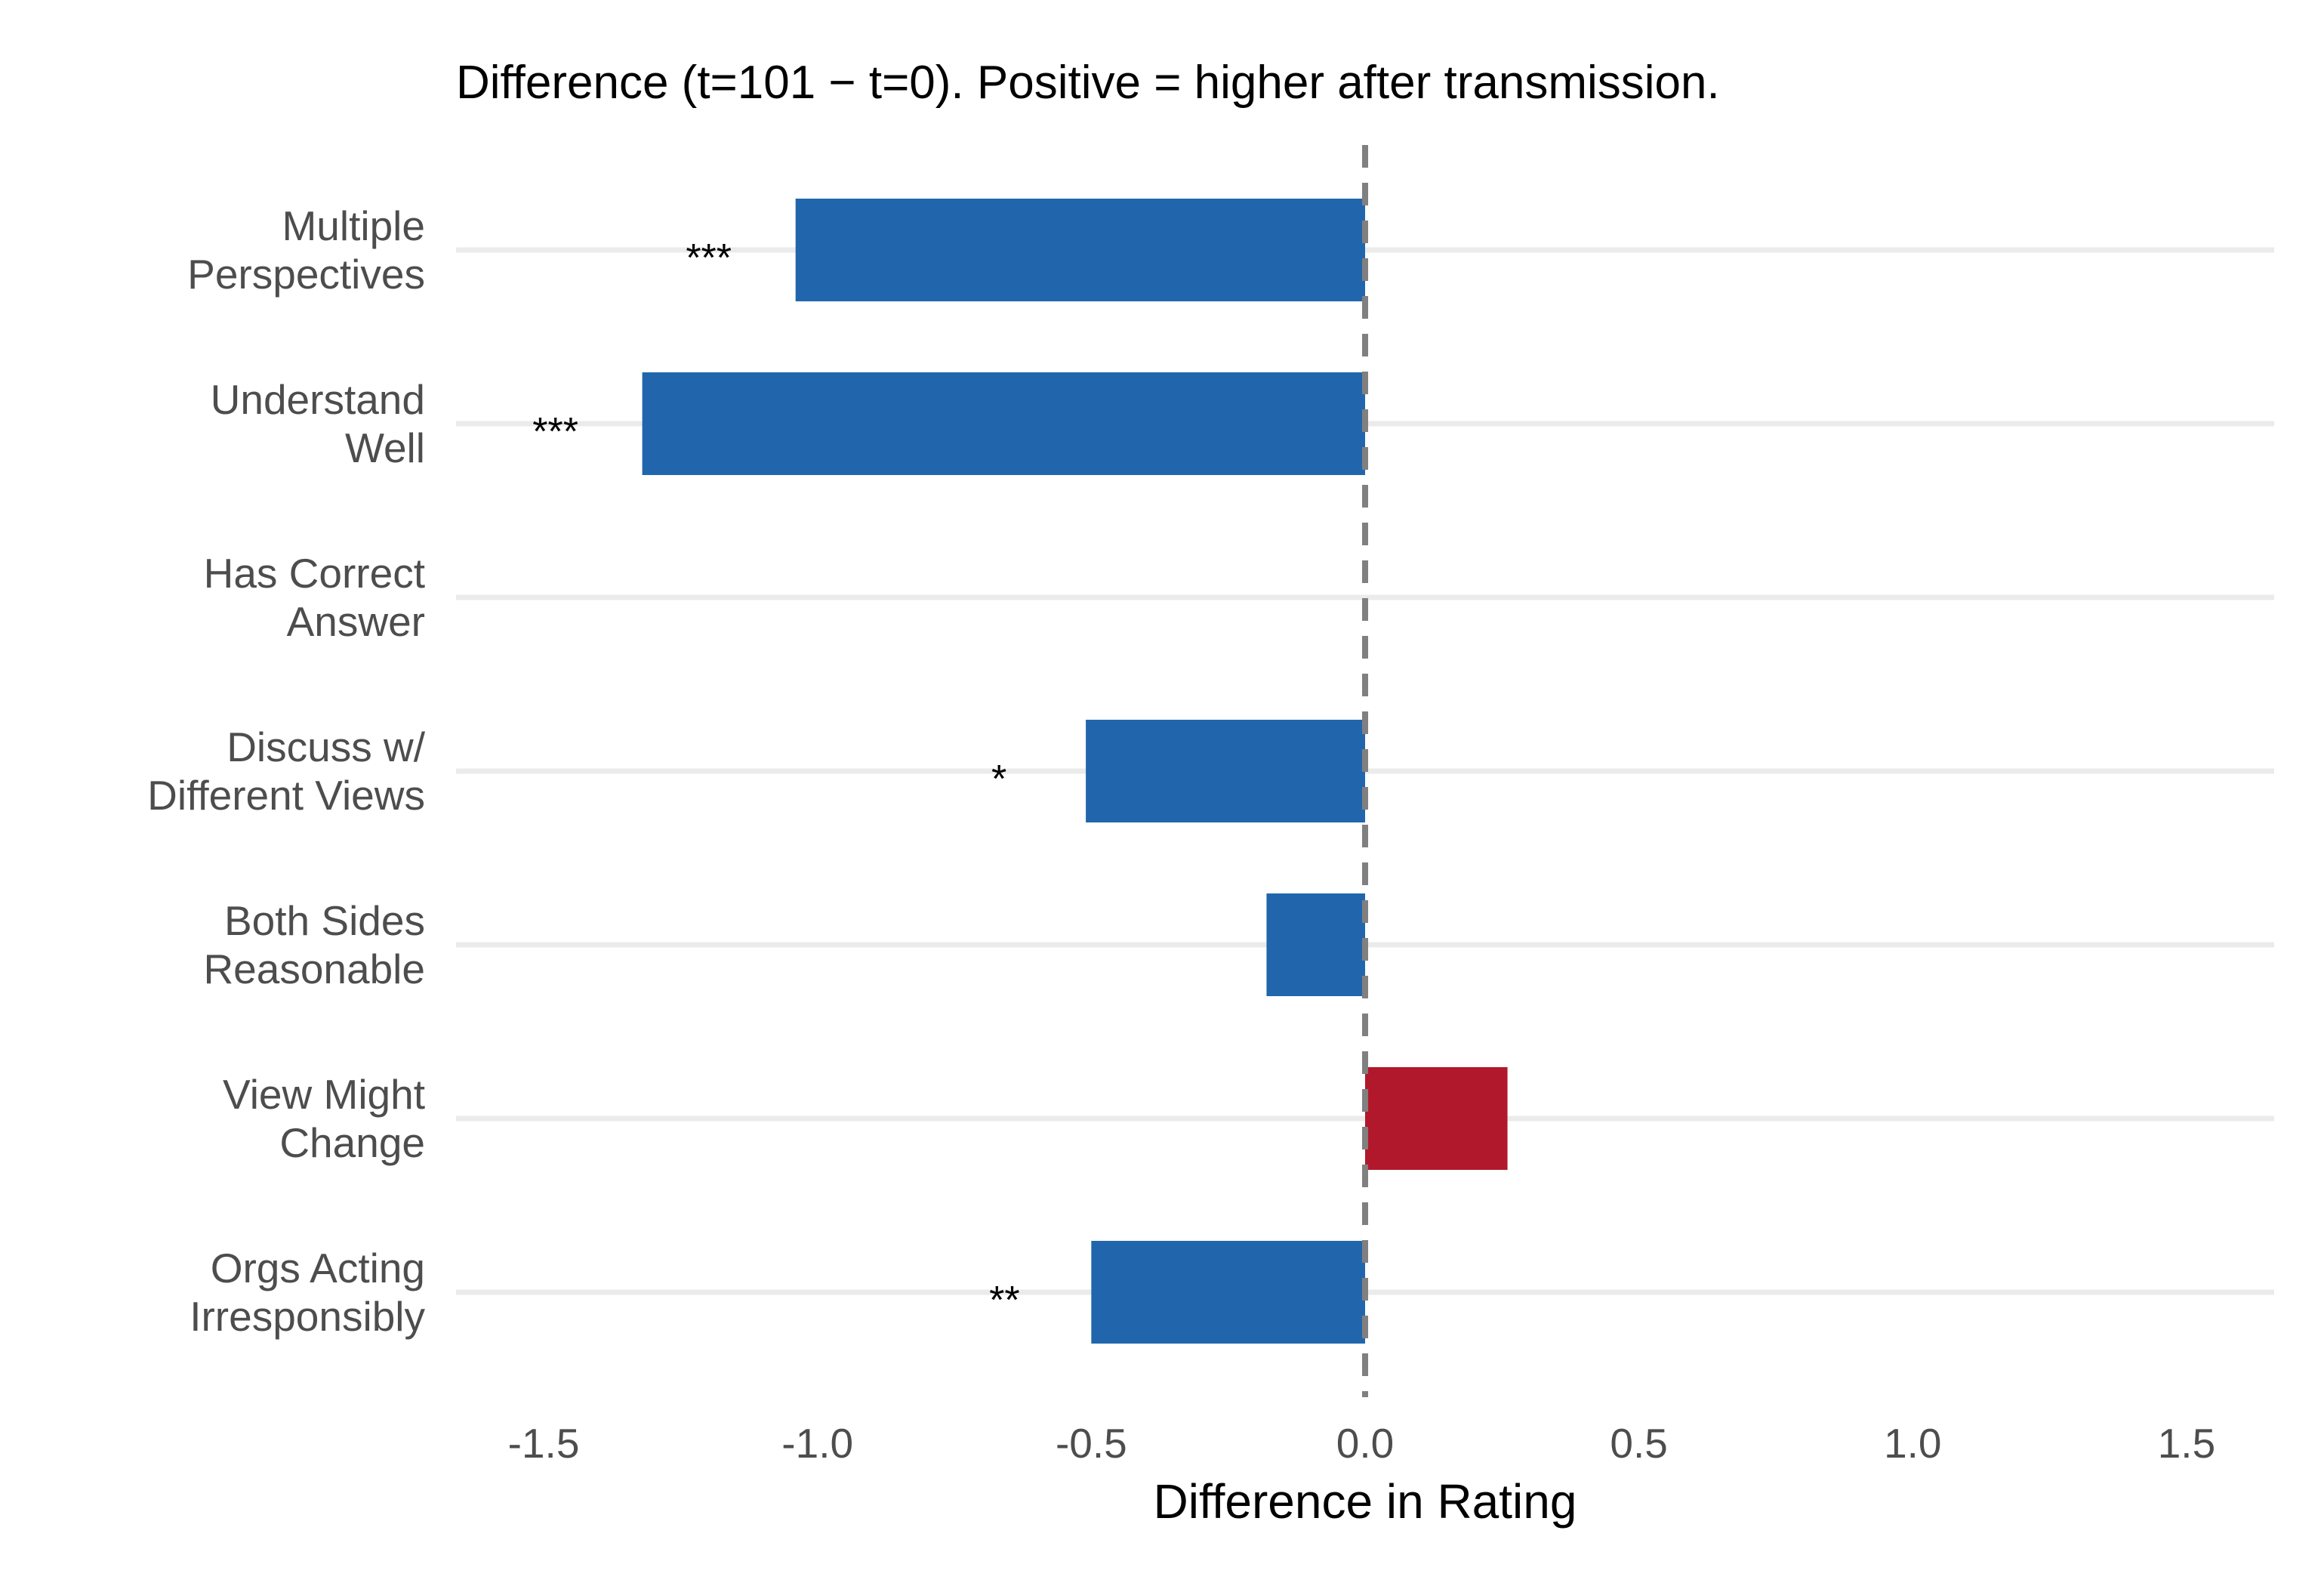 Image resolution: width=2324 pixels, height=1586 pixels. Describe the element at coordinates (306, 250) in the screenshot. I see `category-label-0: Multiple Perspectives` at that location.